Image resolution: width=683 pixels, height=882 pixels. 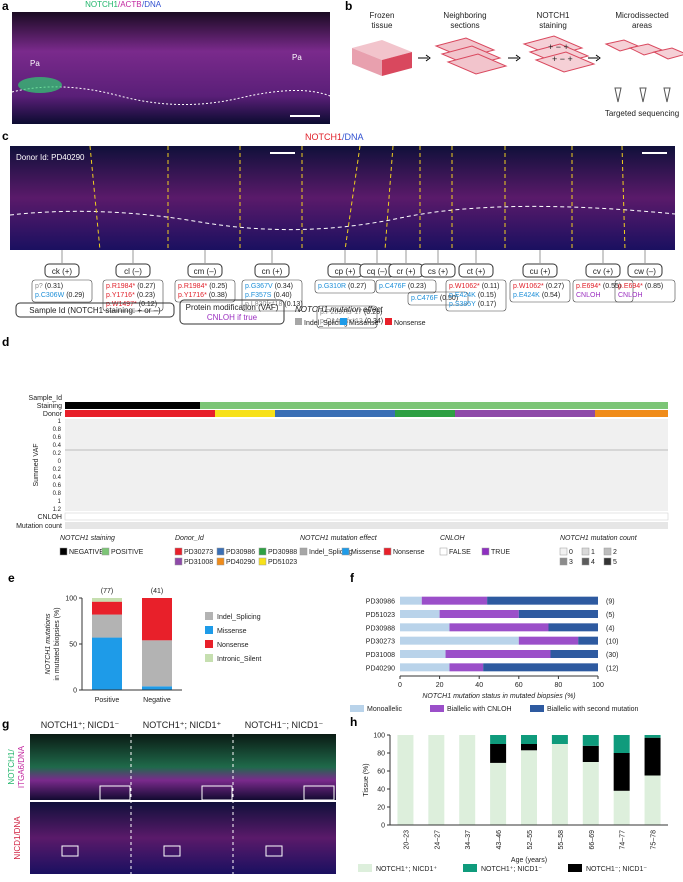 I want to click on key-label: Sample Id (NOTCH1 staining: + or –), so click(x=95, y=310).